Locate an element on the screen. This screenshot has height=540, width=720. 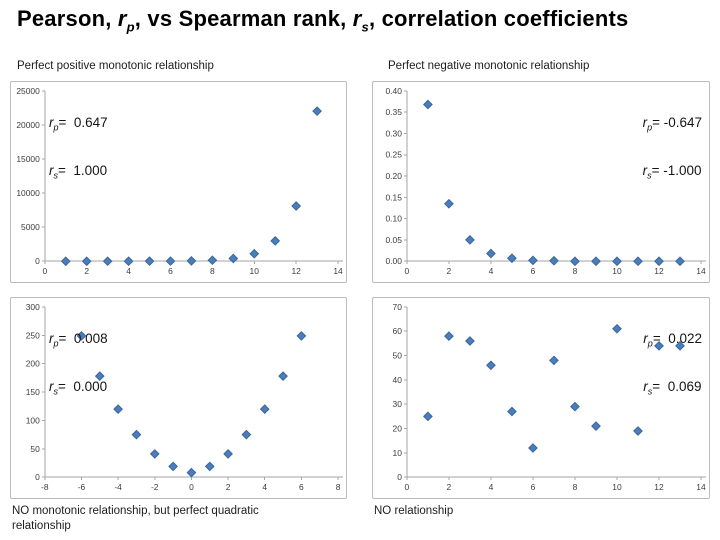
correlation-annotation: rp= 0.647 rs= 1.000 is located at coordinates (78, 147).